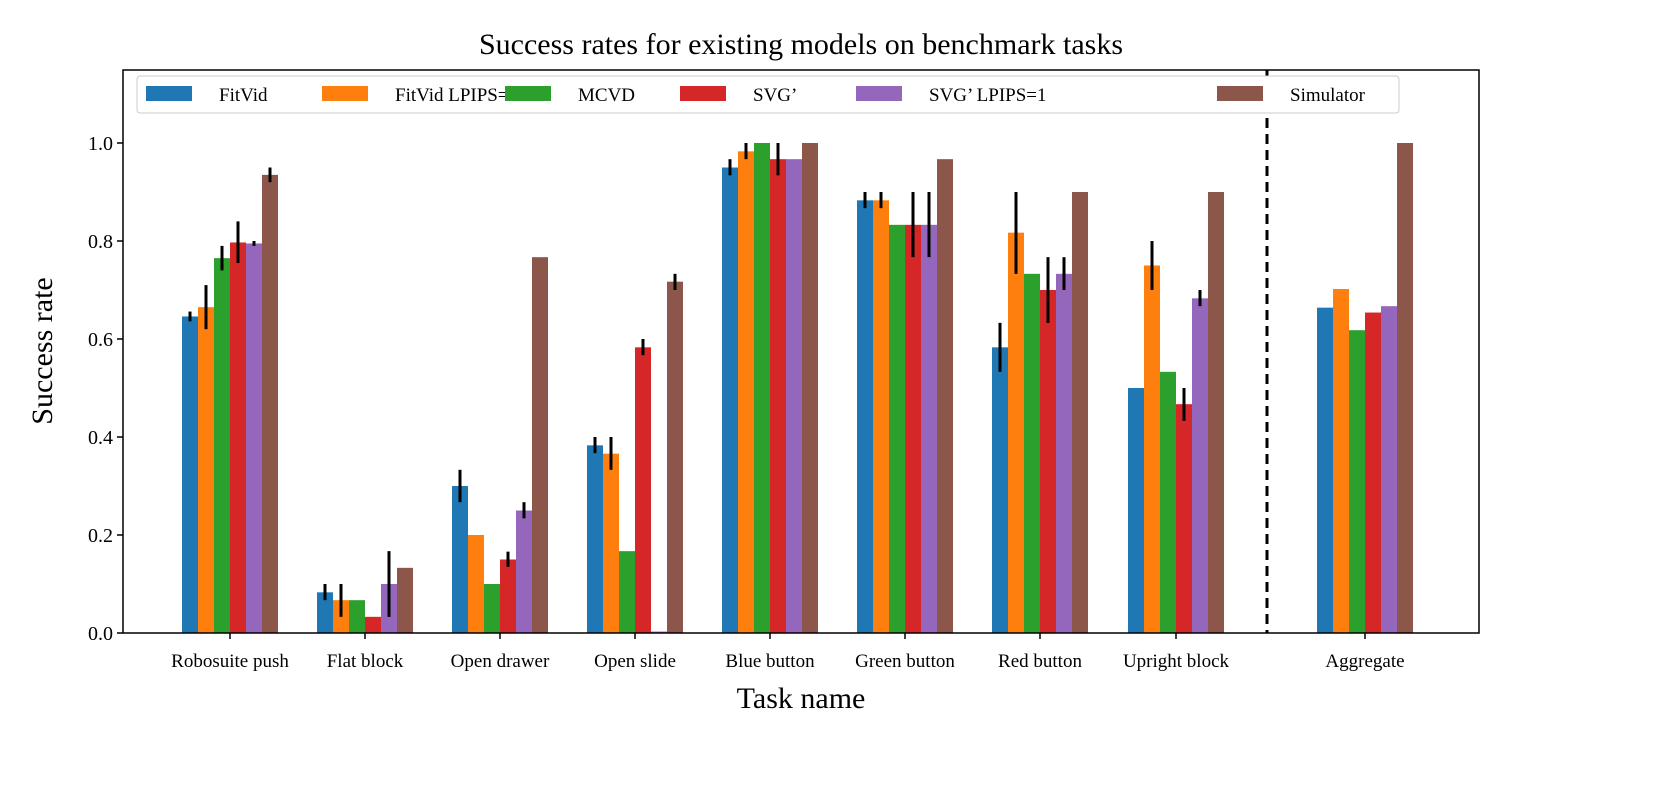 This screenshot has height=805, width=1680. What do you see at coordinates (988, 95) in the screenshot?
I see `legend-label: SVG’ LPIPS=1` at bounding box center [988, 95].